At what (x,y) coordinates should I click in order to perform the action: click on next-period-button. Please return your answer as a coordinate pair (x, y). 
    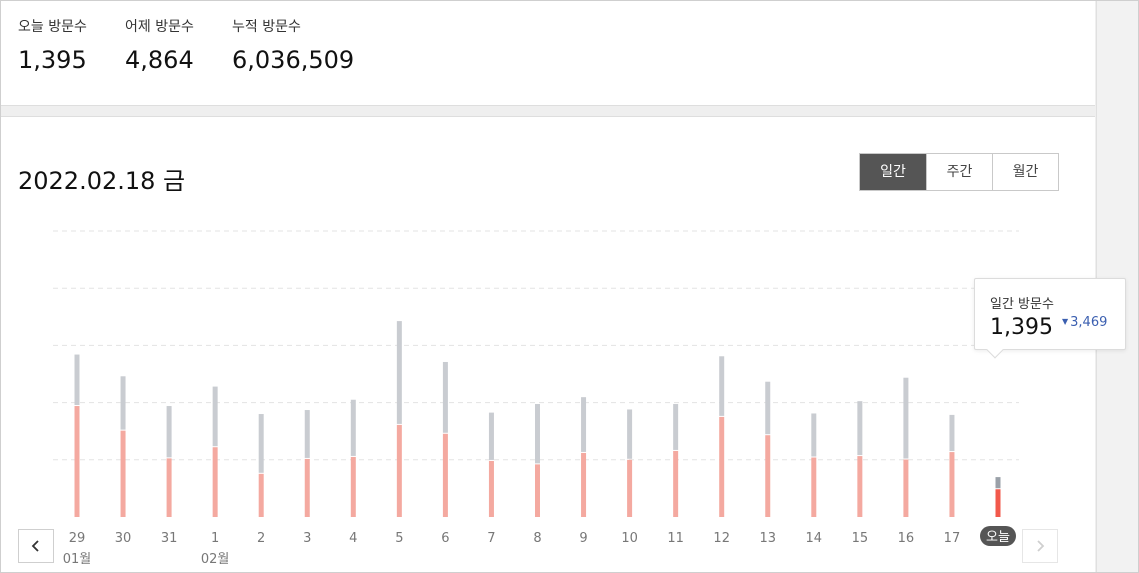
    Looking at the image, I should click on (1040, 546).